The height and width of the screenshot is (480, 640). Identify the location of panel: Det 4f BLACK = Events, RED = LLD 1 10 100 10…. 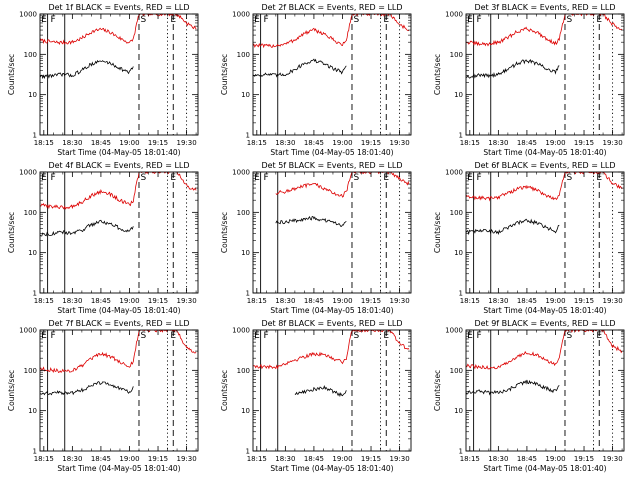
(103, 238).